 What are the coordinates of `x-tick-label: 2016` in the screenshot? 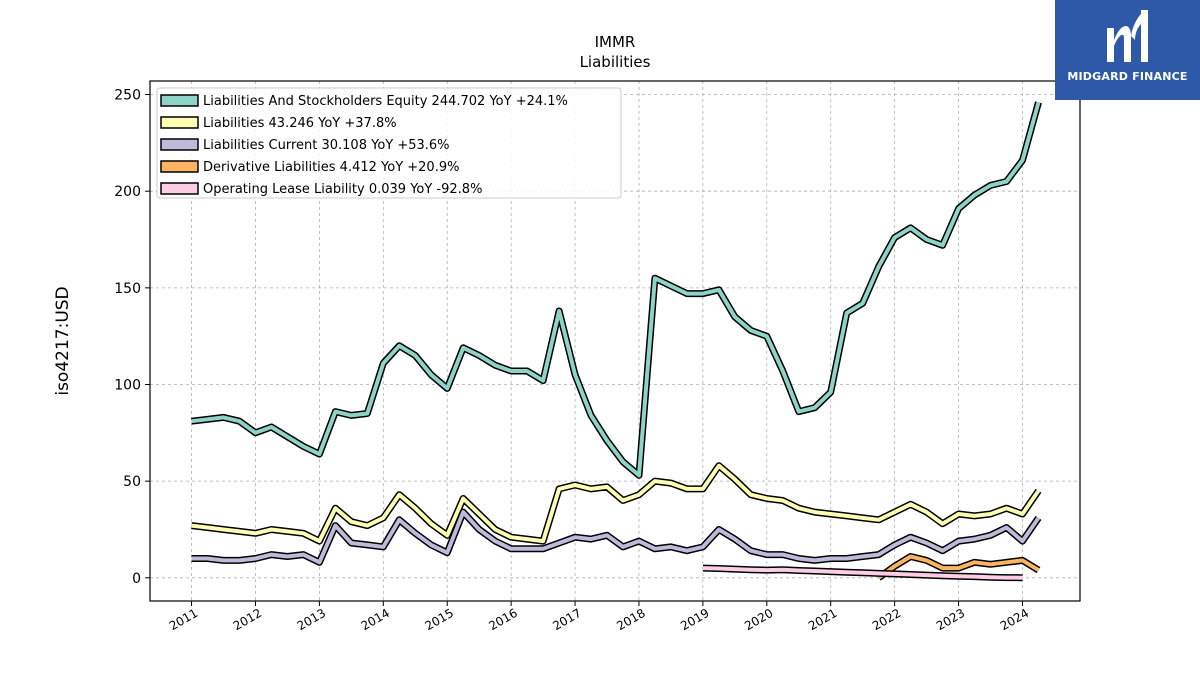 It's located at (502, 619).